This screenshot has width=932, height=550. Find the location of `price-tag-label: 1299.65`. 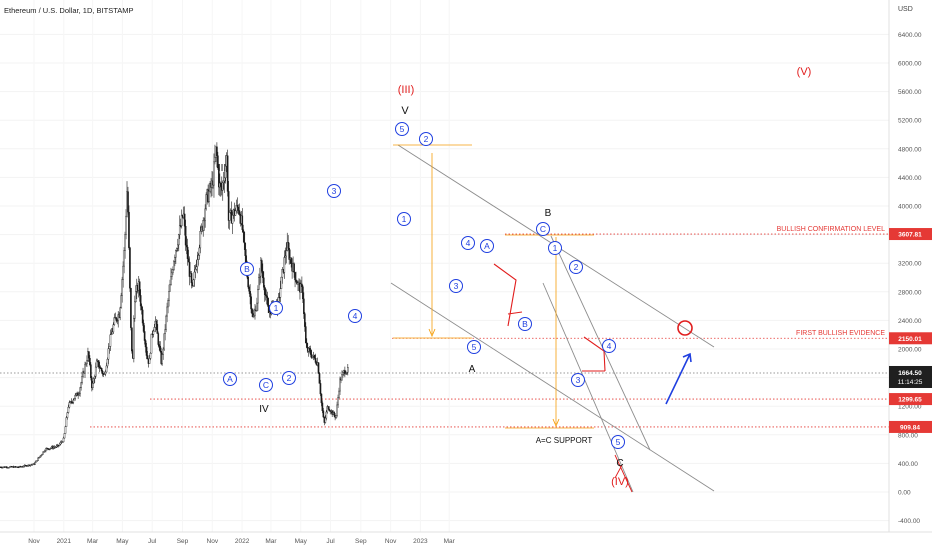

price-tag-label: 1299.65 is located at coordinates (910, 400).